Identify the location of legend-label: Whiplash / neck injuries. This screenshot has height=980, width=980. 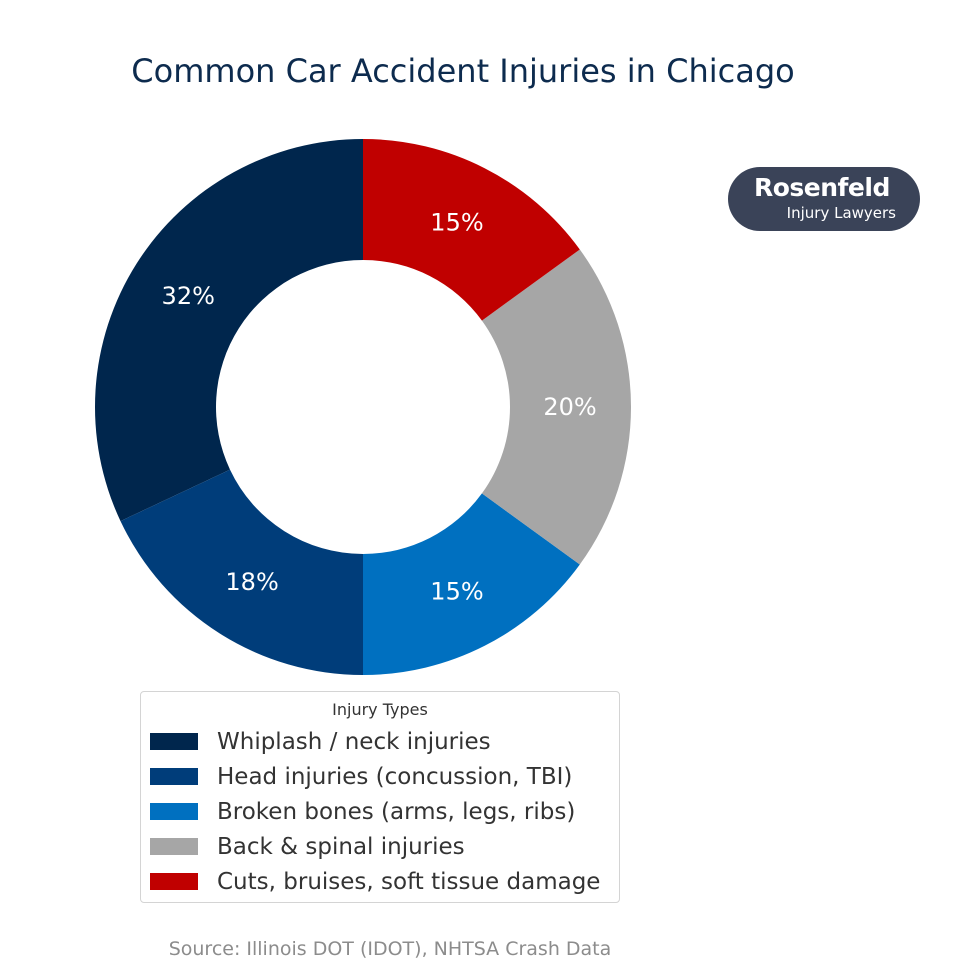
(354, 742).